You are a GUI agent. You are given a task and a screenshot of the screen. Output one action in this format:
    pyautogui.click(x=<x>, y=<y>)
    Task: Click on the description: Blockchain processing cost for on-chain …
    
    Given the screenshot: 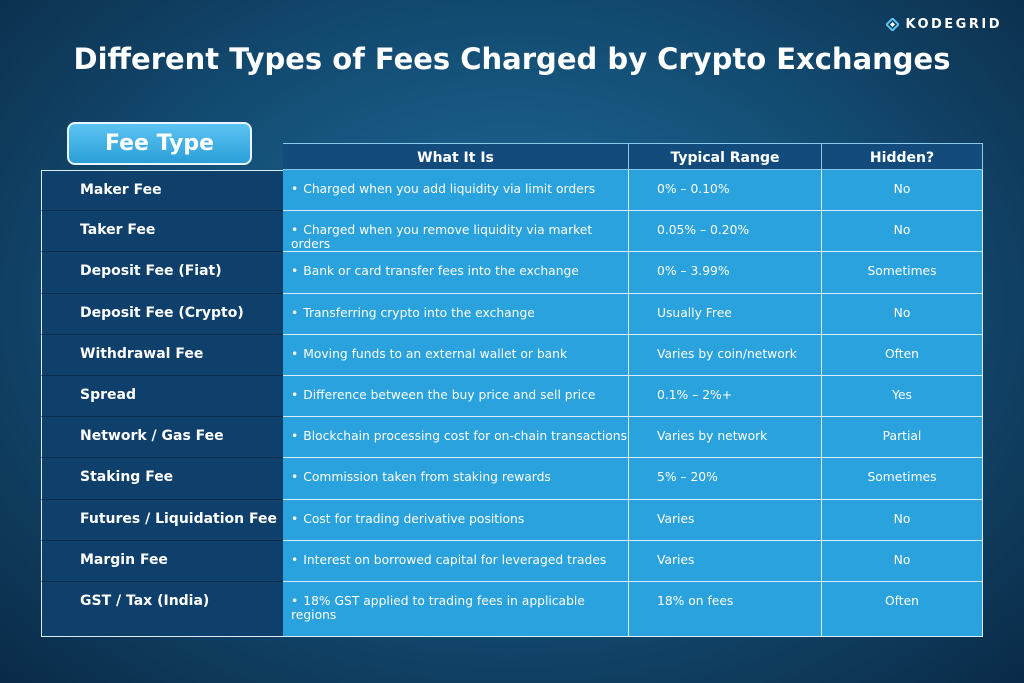 What is the action you would take?
    pyautogui.click(x=456, y=438)
    